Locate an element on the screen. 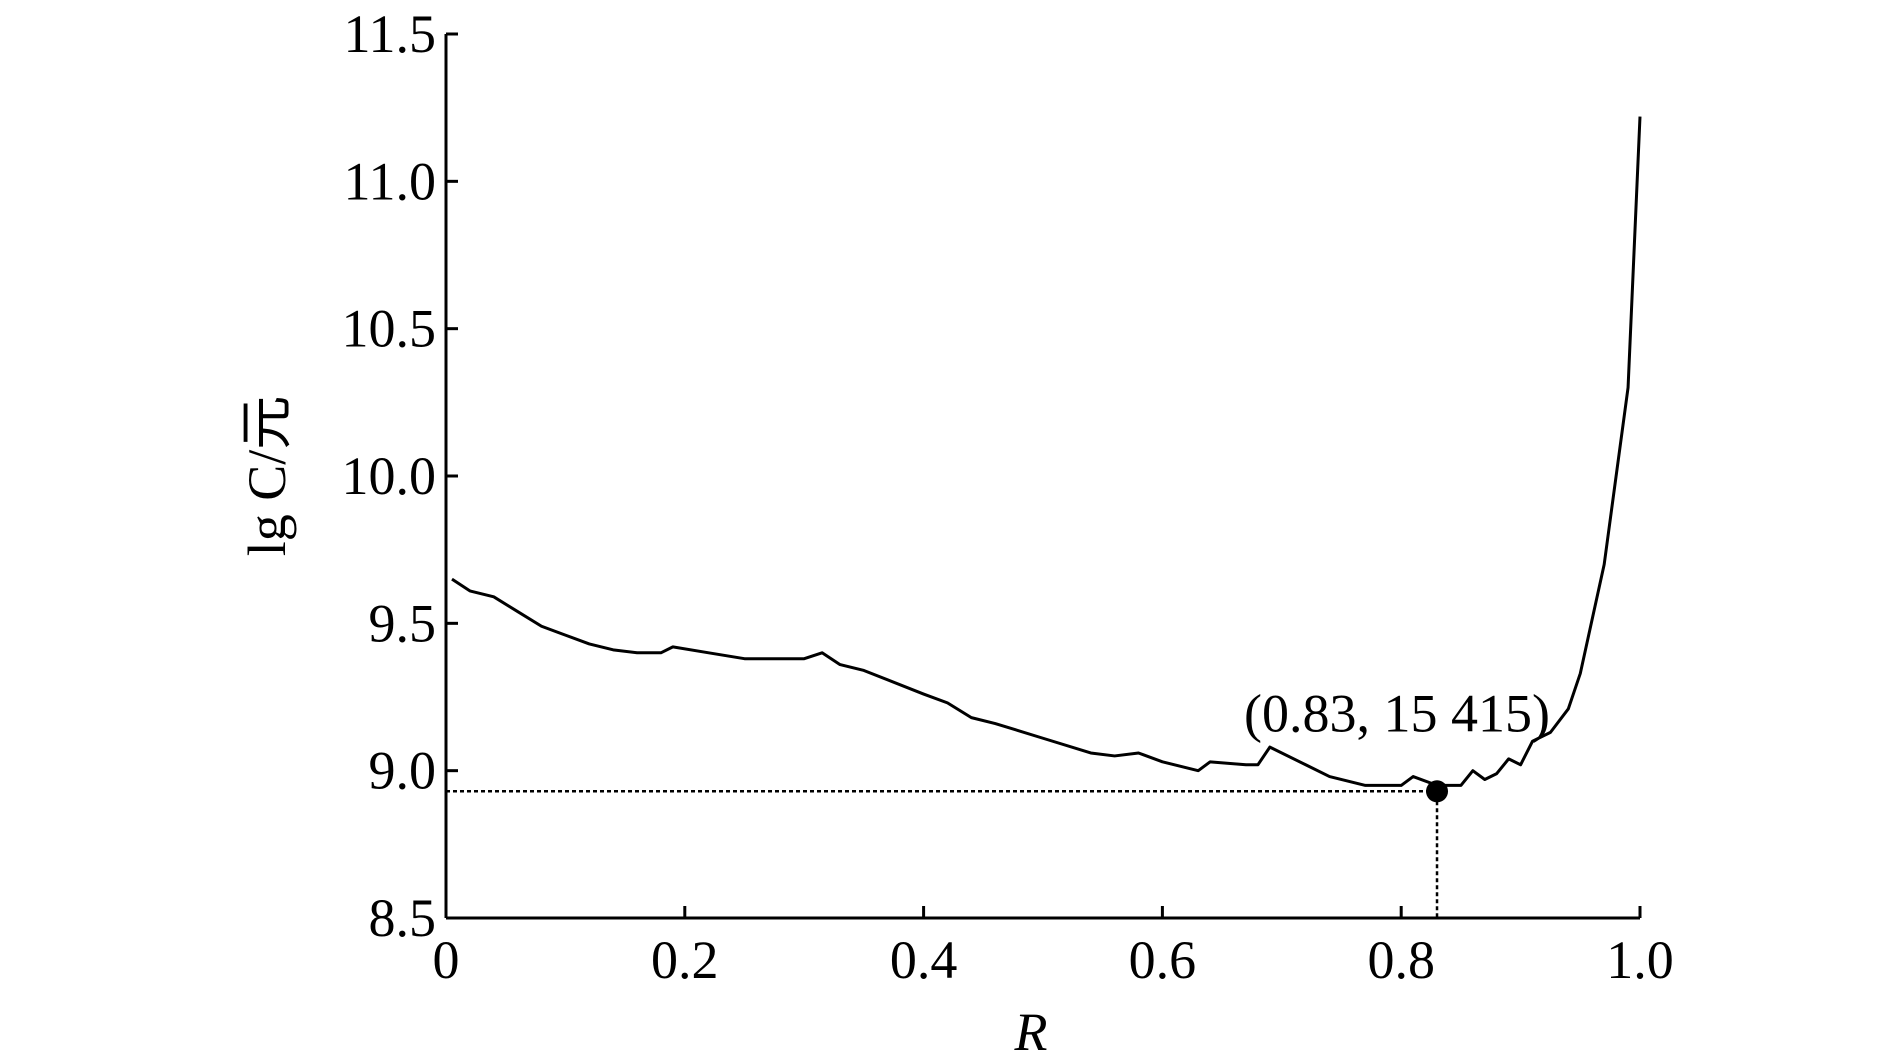 This screenshot has height=1063, width=1890. y-axis-label: lg C/元 is located at coordinates (267, 476).